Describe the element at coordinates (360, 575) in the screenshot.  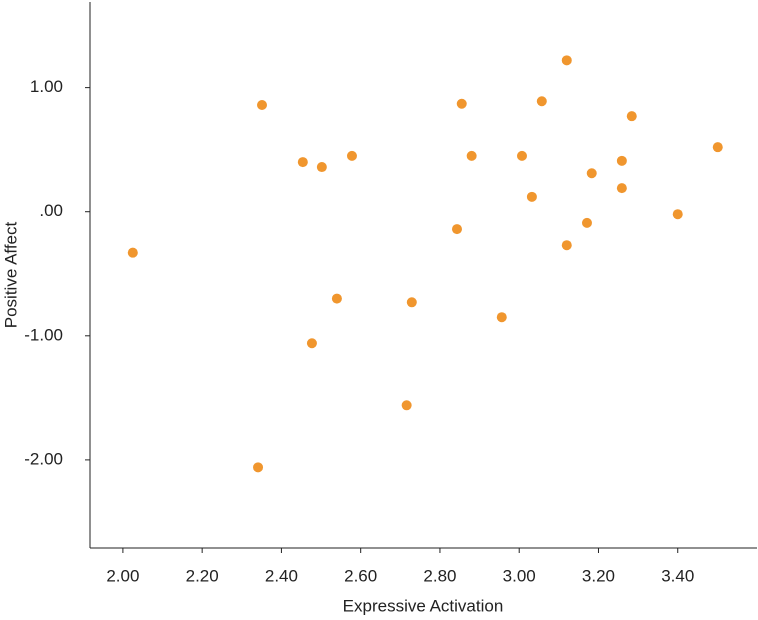
I see `x-tick-label: 2.60` at that location.